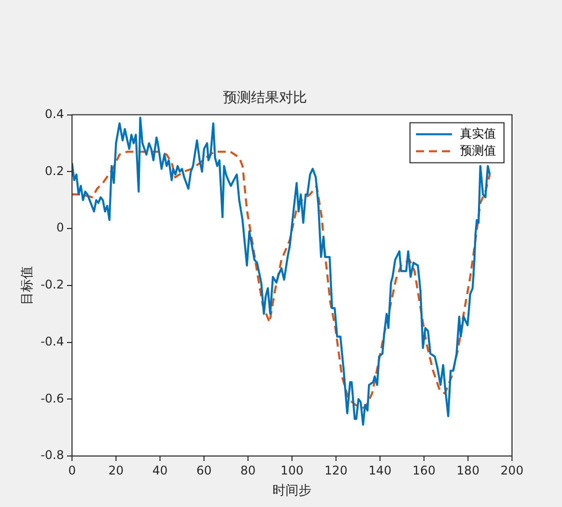 The width and height of the screenshot is (562, 507). I want to click on y-axis-title: 目标值, so click(28, 285).